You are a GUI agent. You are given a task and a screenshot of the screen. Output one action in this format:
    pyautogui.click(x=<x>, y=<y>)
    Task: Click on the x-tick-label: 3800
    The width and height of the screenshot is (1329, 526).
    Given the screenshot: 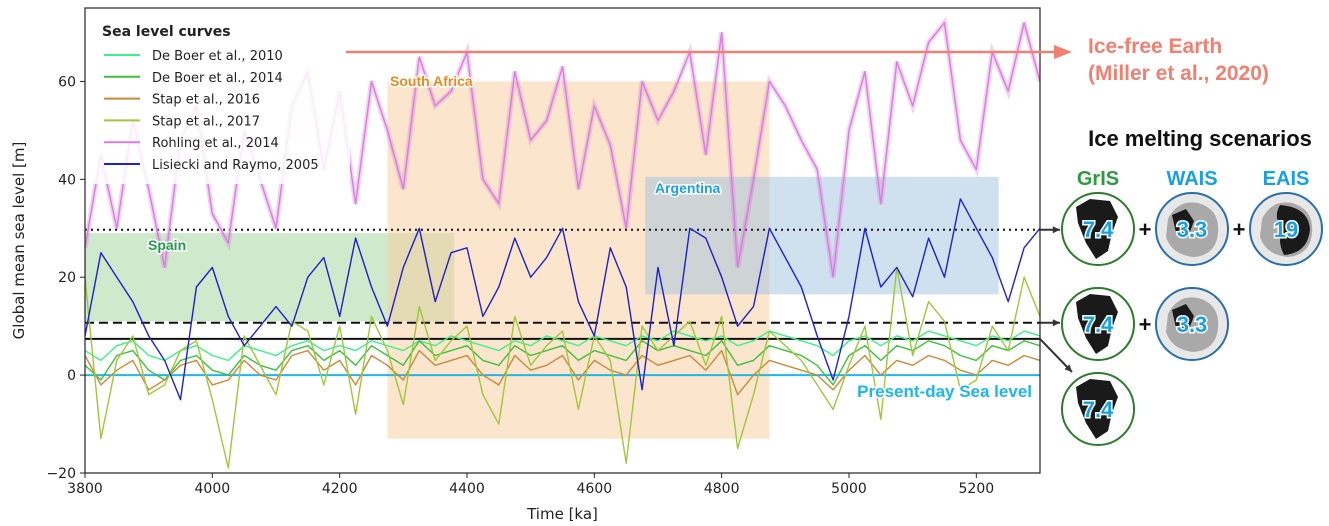 What is the action you would take?
    pyautogui.click(x=85, y=489)
    